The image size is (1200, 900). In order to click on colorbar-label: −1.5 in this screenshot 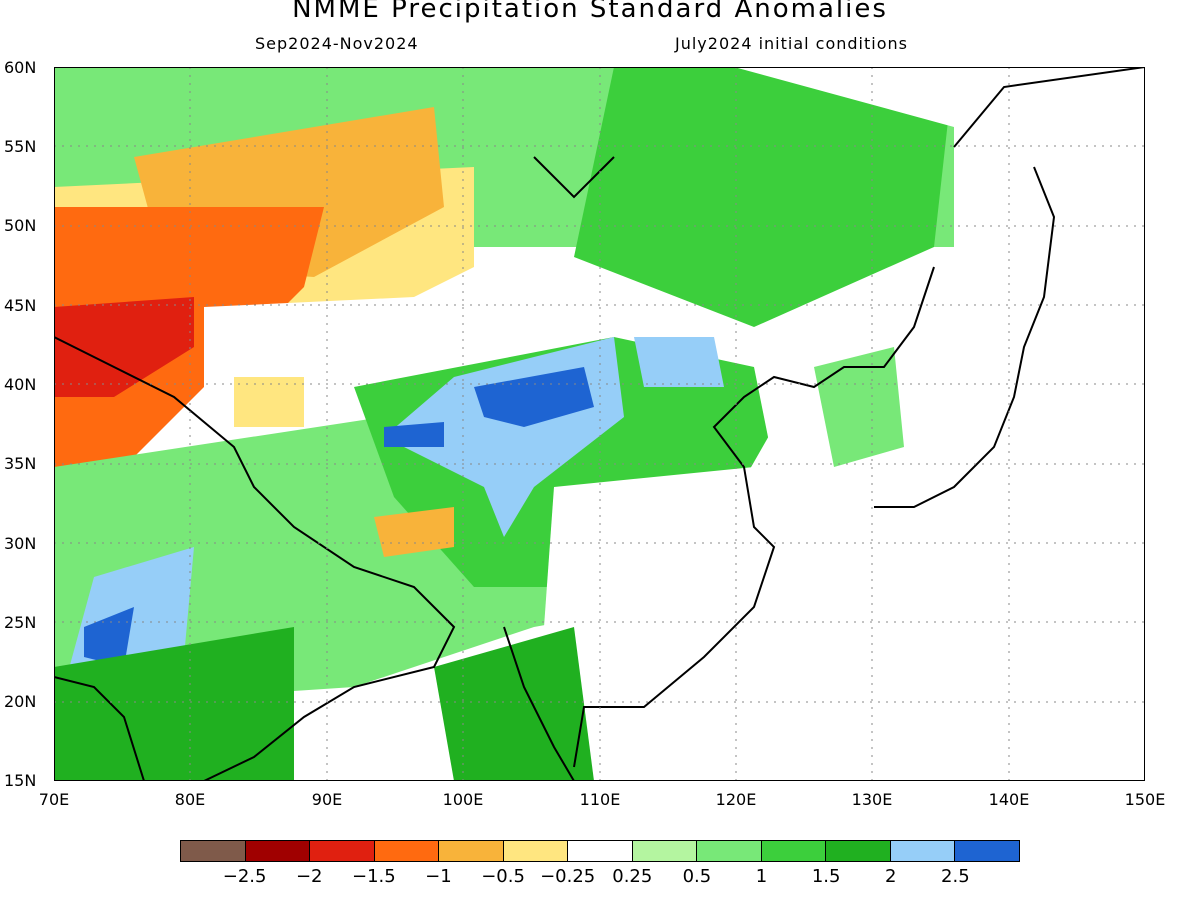, I will do `click(373, 876)`.